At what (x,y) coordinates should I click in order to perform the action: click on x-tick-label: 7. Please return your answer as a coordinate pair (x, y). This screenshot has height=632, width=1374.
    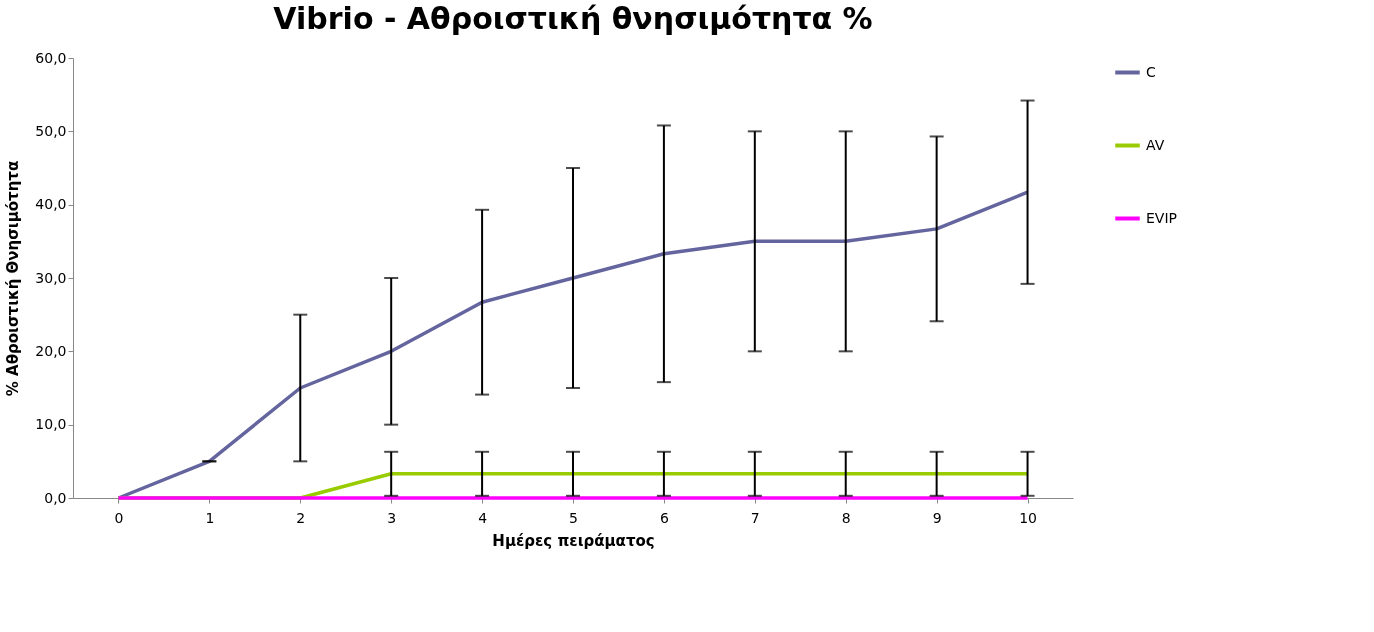
    Looking at the image, I should click on (755, 517).